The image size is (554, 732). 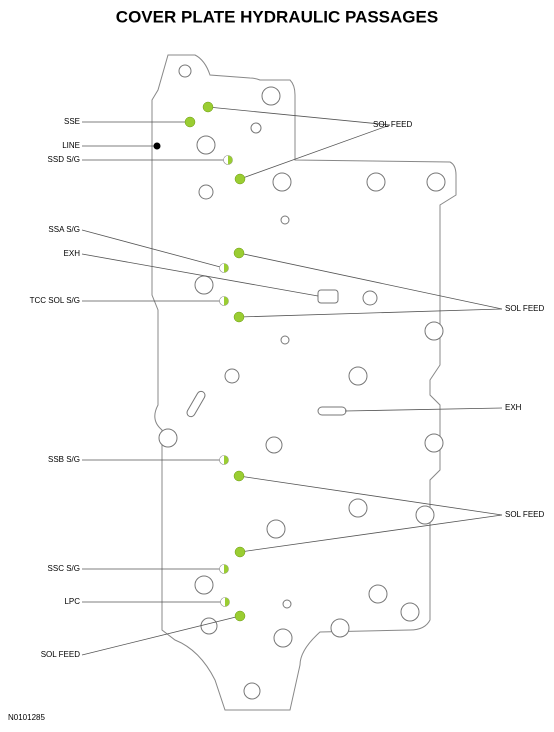 What do you see at coordinates (26, 717) in the screenshot?
I see `figure-id: N0101285` at bounding box center [26, 717].